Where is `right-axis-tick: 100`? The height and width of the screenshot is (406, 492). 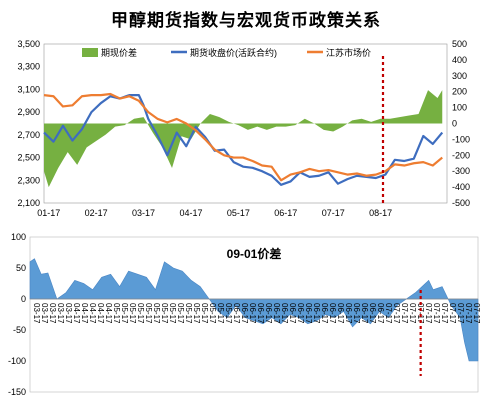 right-axis-tick: 100 is located at coordinates (459, 108).